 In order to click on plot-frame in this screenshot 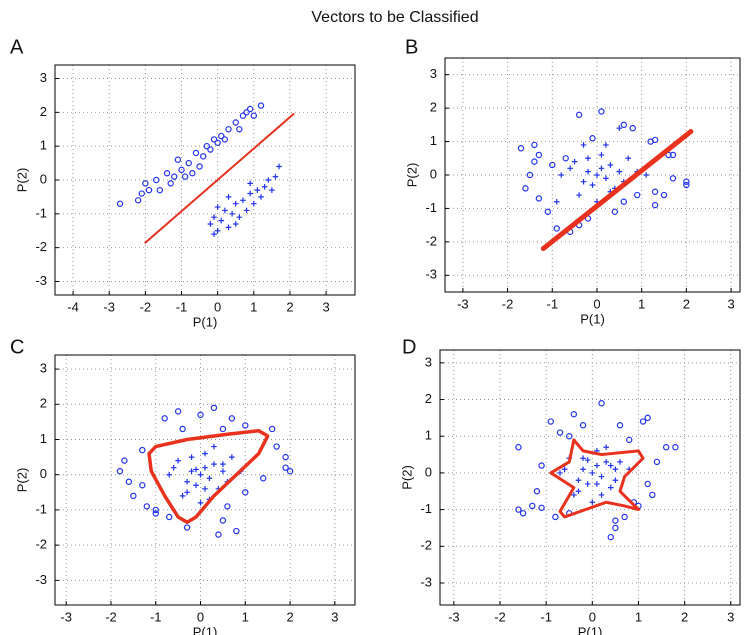, I will do `click(205, 180)`.